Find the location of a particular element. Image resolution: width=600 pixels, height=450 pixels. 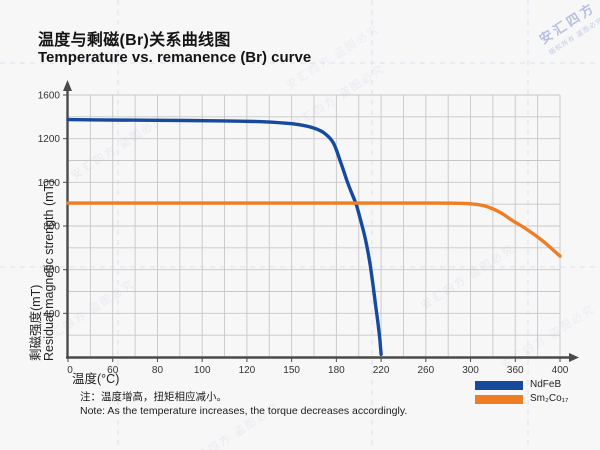

y-tick-label: 1200 is located at coordinates (49, 139).